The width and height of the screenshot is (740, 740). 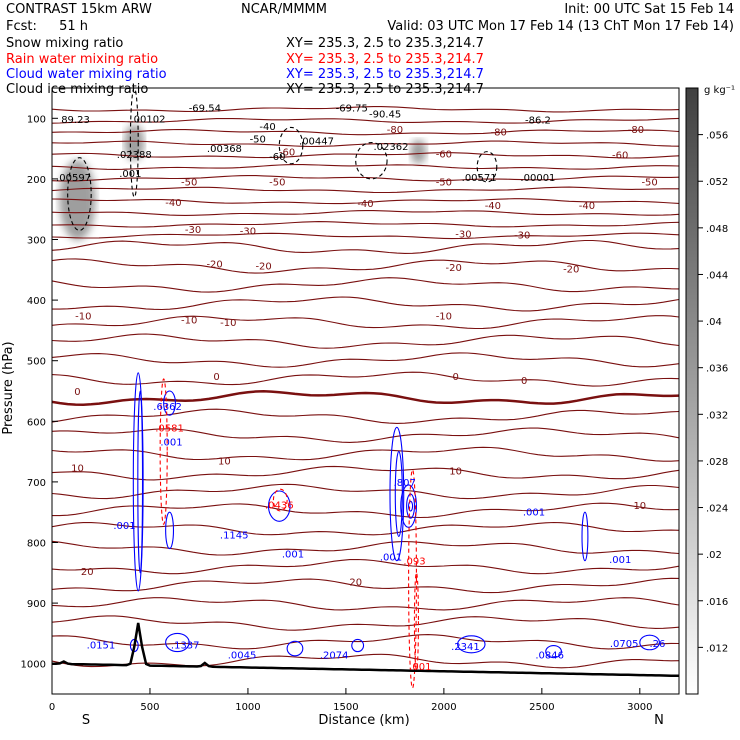 I want to click on init-time: Init: 00 UTC Sat 15 Feb 14, so click(x=649, y=9).